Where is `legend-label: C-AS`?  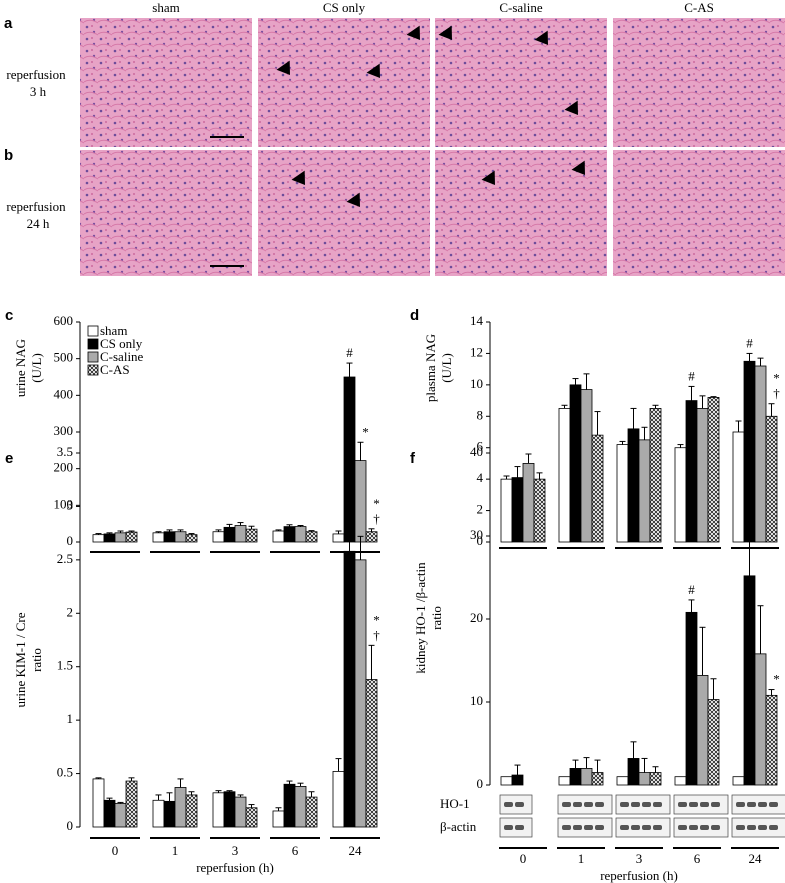 legend-label: C-AS is located at coordinates (115, 369).